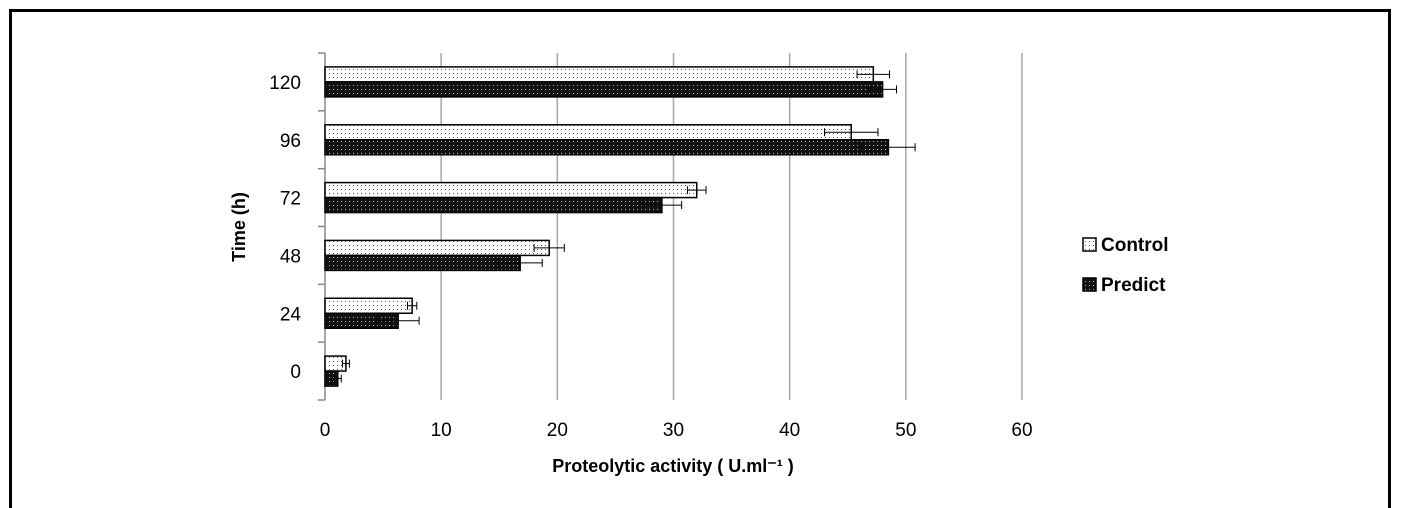  What do you see at coordinates (673, 430) in the screenshot?
I see `x-tick-label: 30` at bounding box center [673, 430].